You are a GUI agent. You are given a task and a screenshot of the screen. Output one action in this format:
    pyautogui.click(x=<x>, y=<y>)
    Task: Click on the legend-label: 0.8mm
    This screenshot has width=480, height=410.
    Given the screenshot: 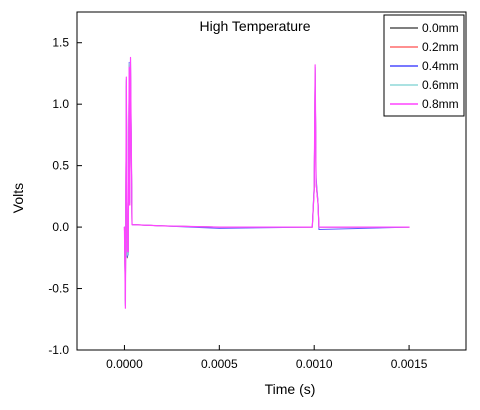 What is the action you would take?
    pyautogui.click(x=440, y=104)
    